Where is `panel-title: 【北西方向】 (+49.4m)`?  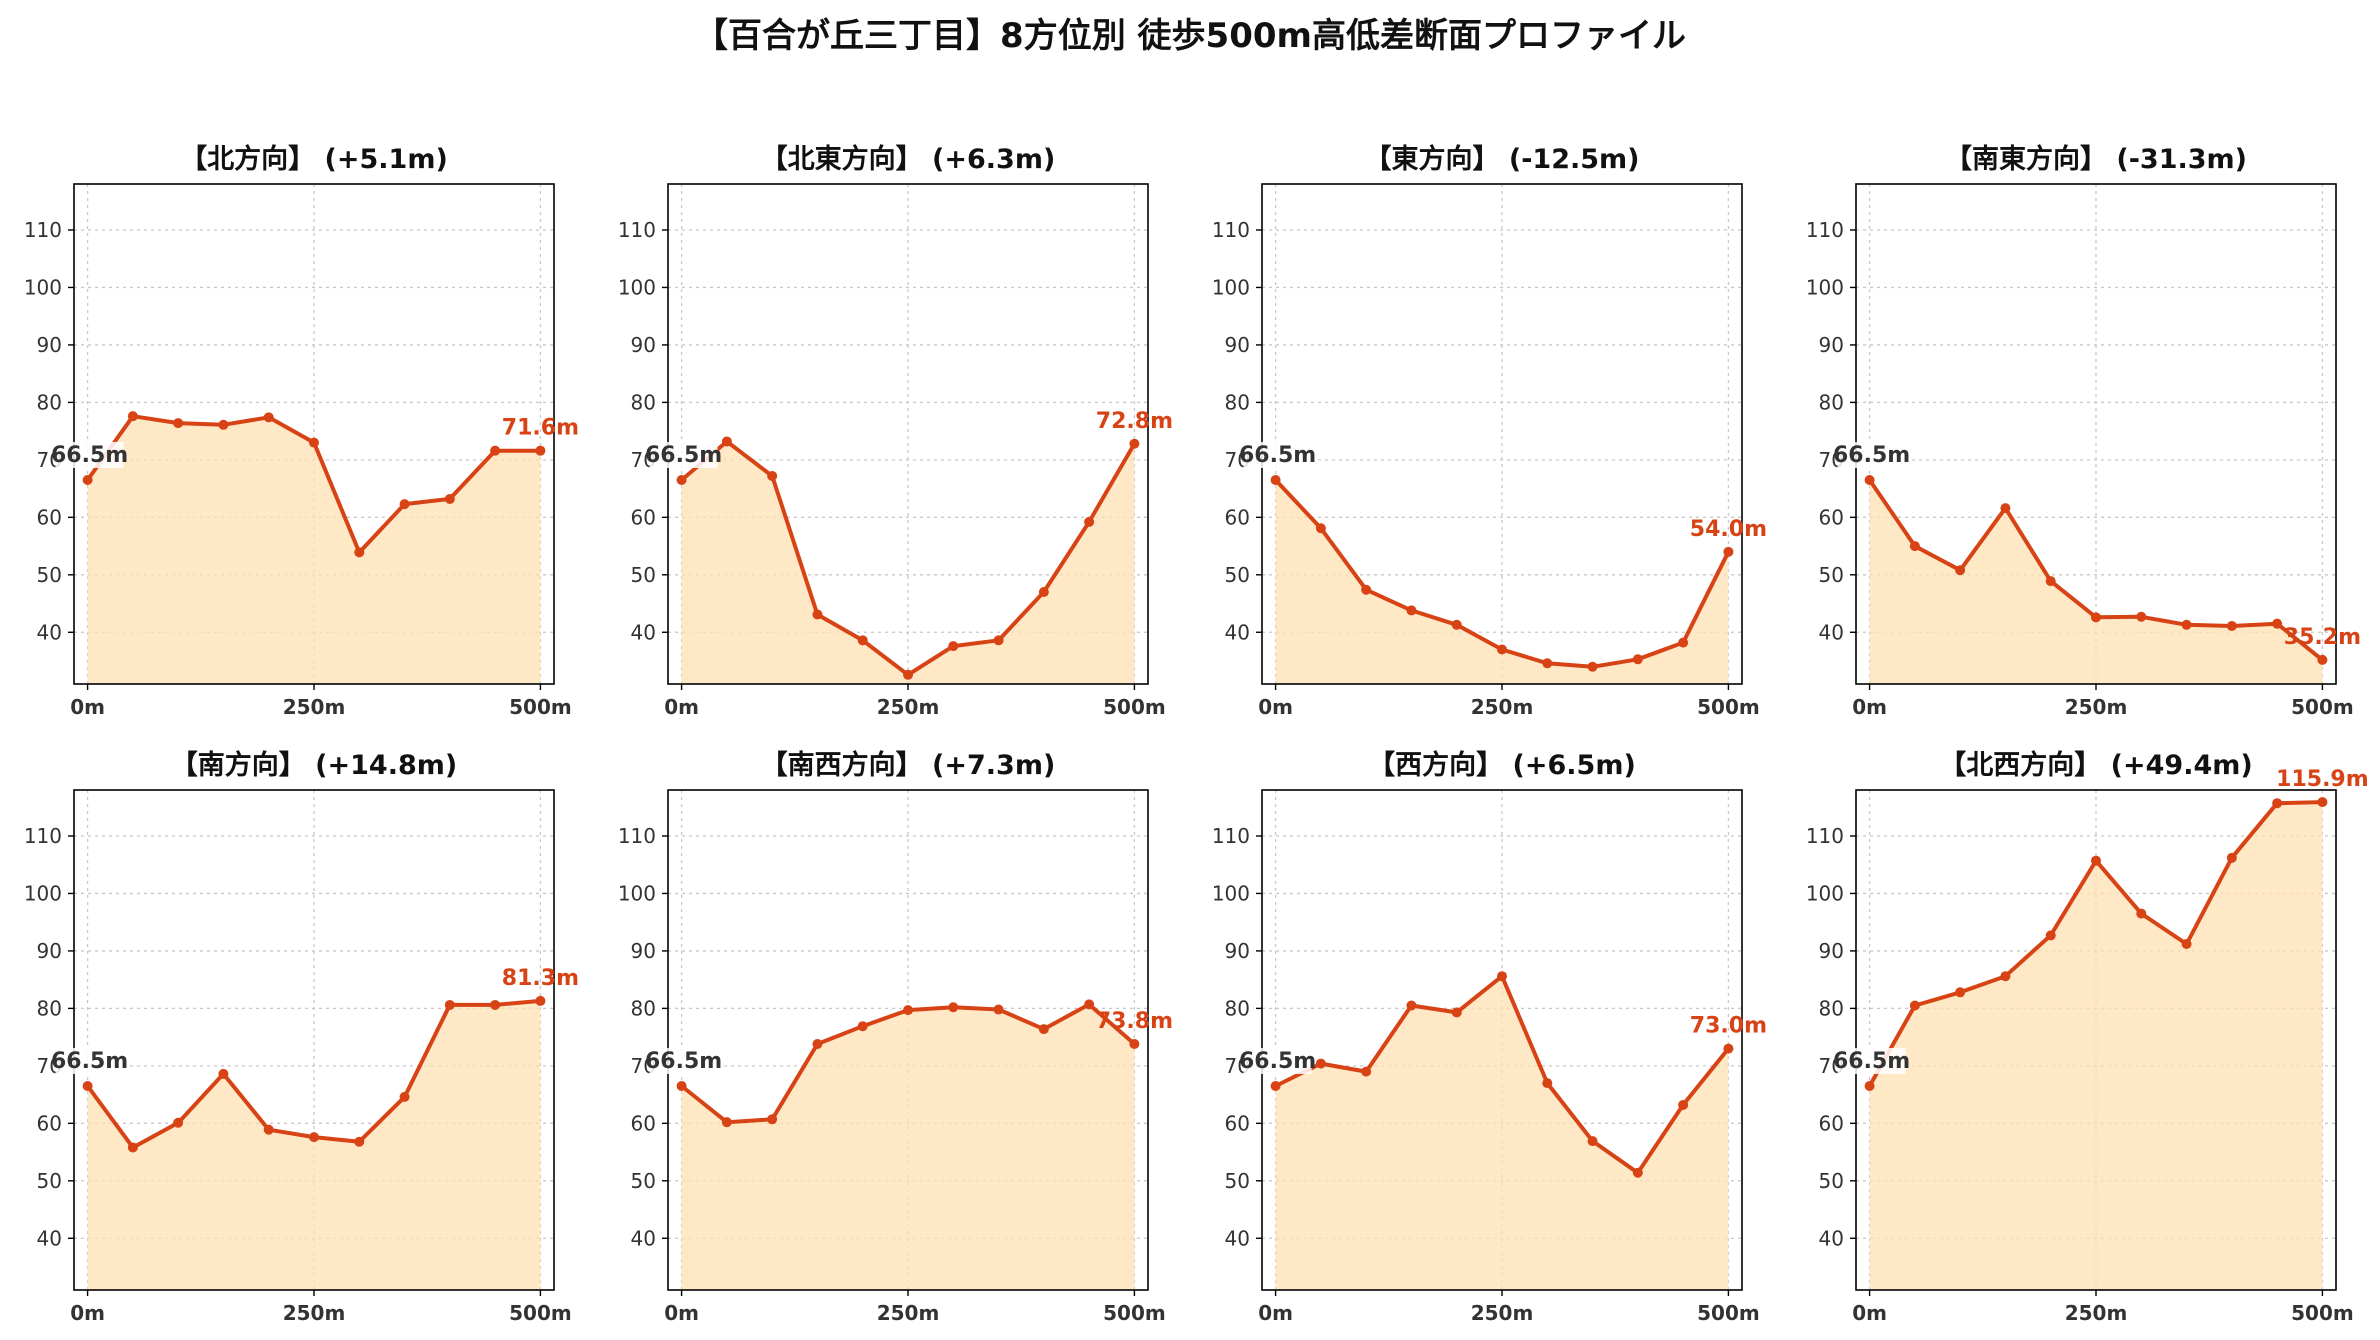
panel-title: 【北西方向】 (+49.4m) is located at coordinates (2095, 765).